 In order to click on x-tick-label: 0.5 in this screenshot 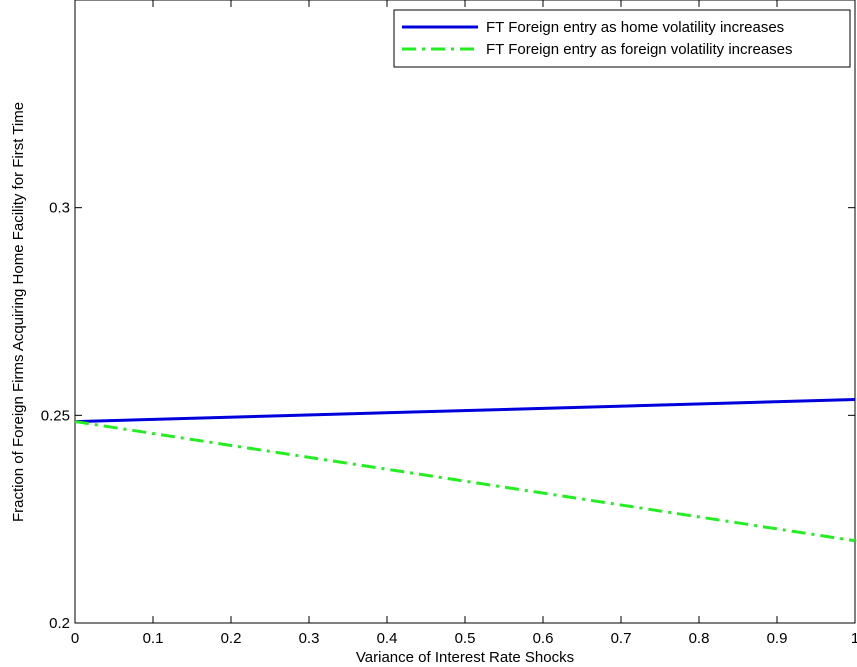, I will do `click(465, 638)`.